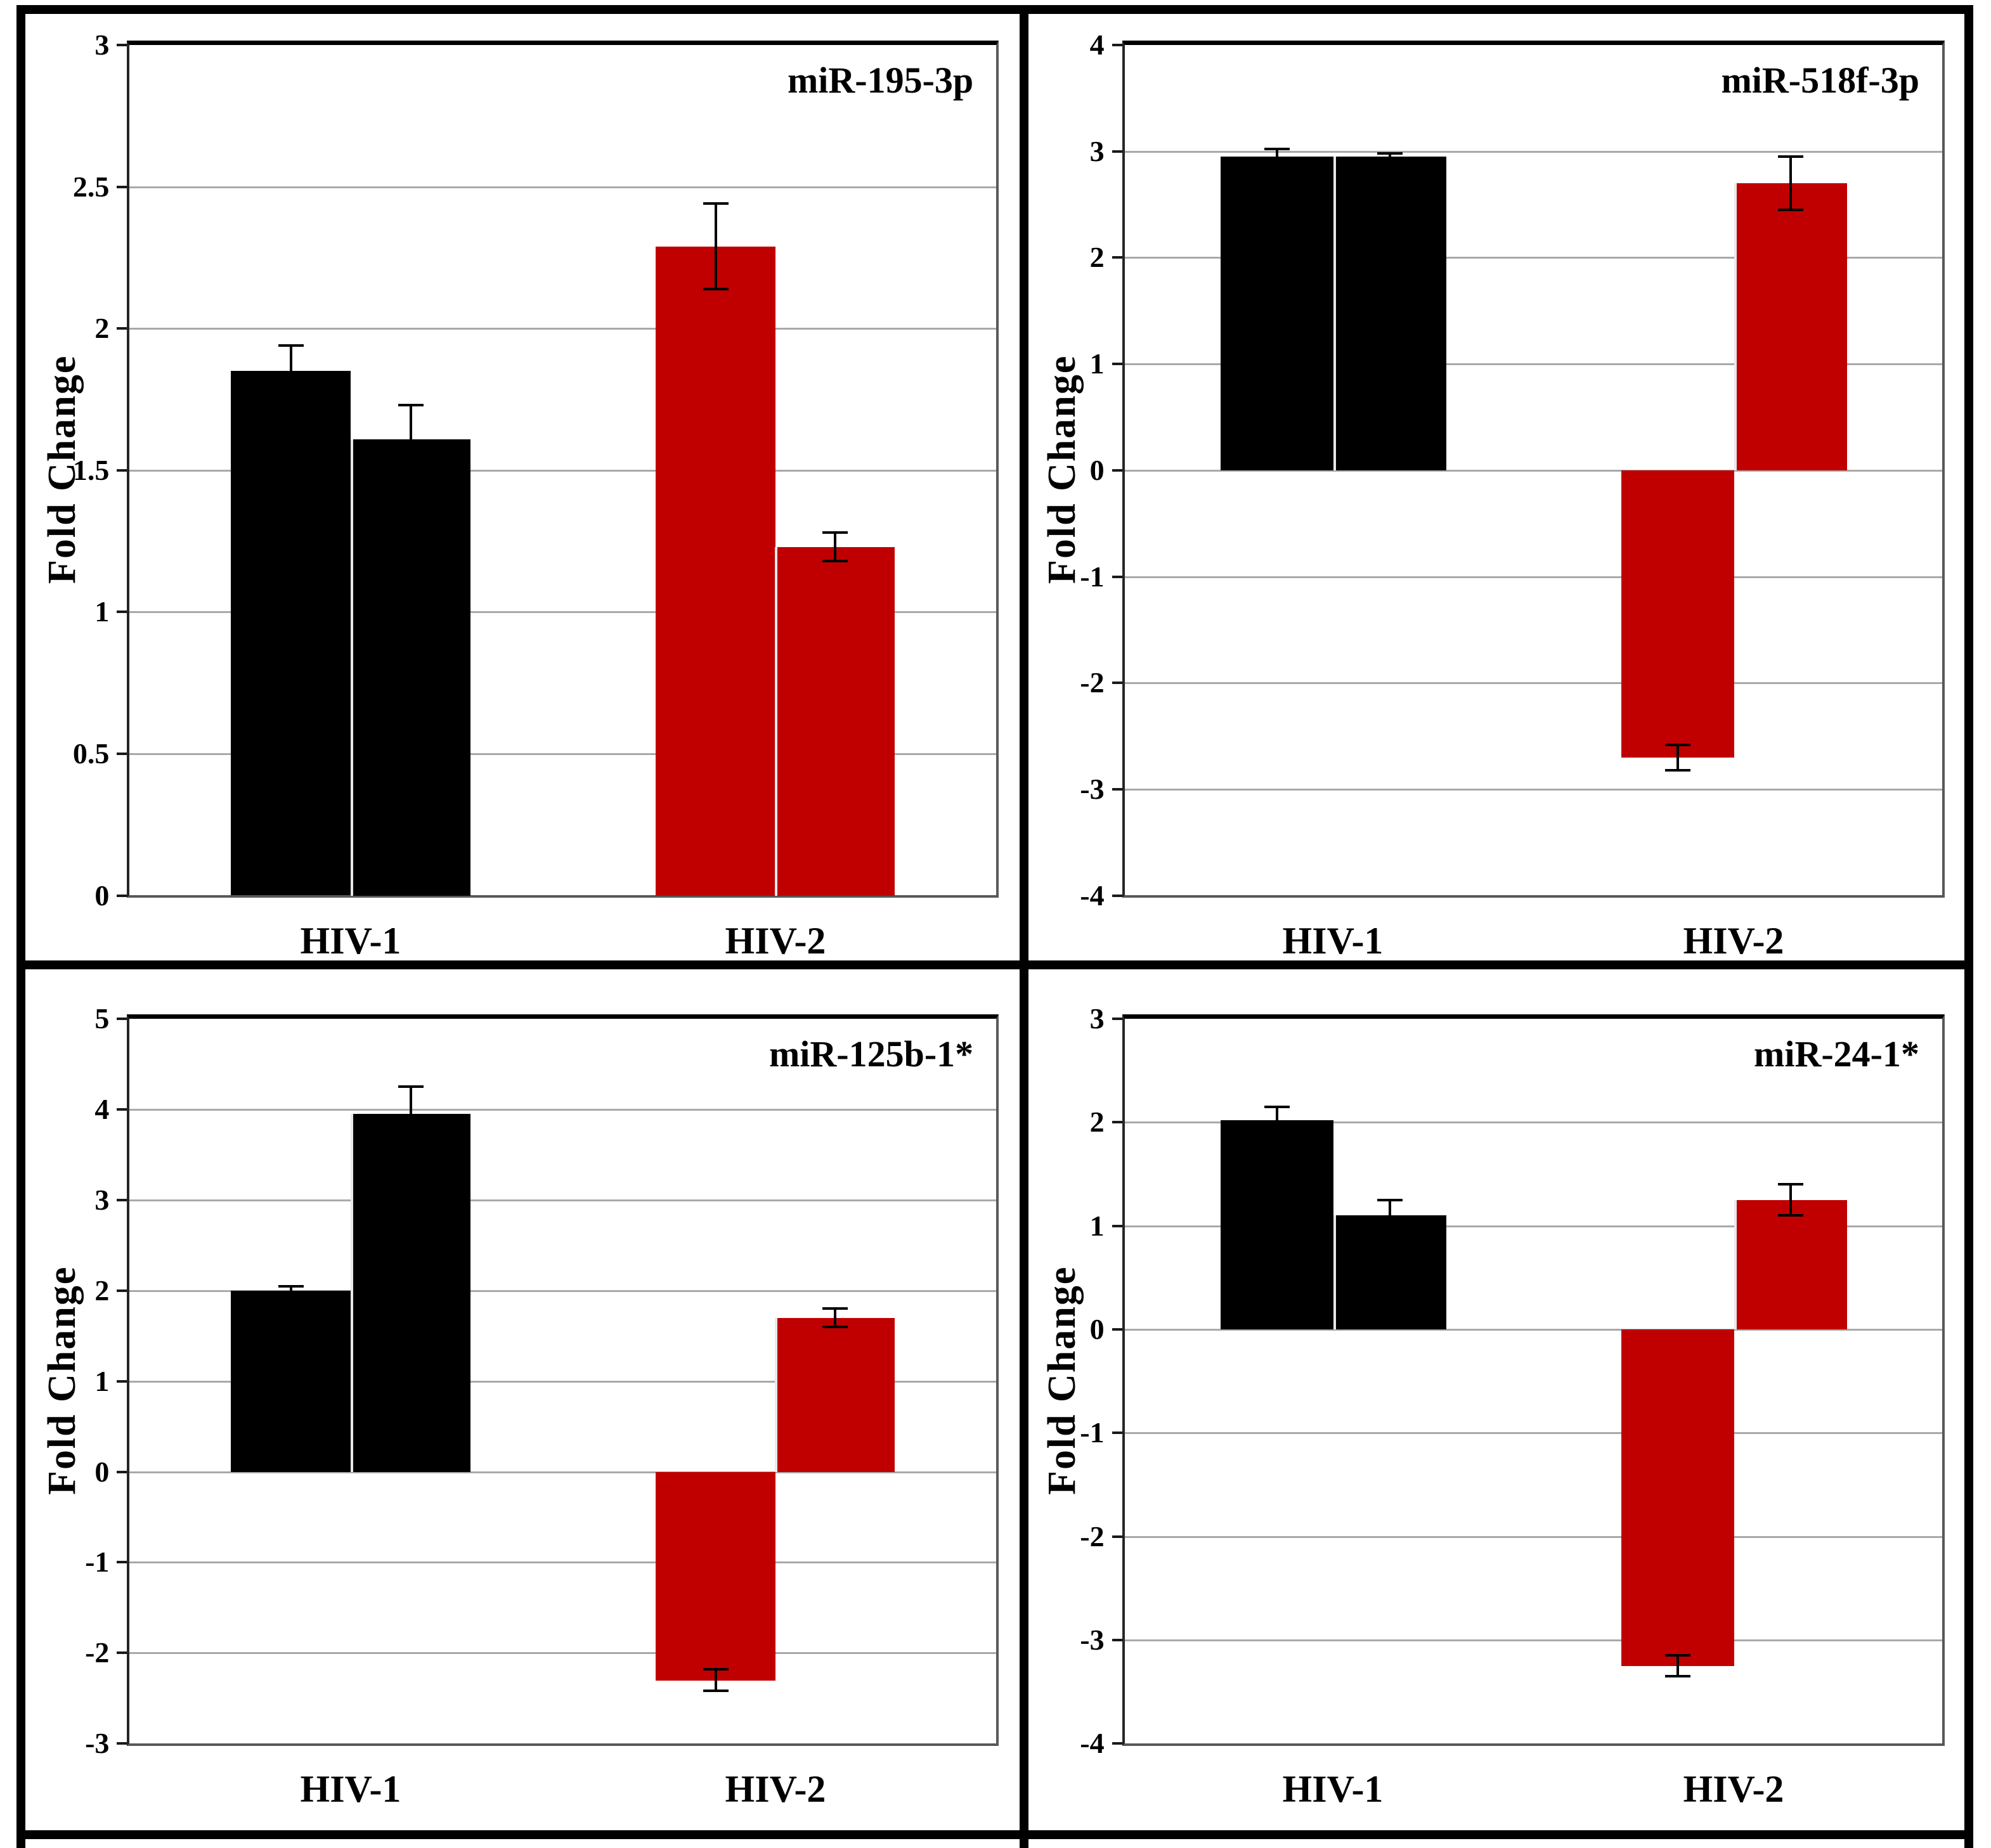 This screenshot has height=1848, width=1991. Describe the element at coordinates (91, 186) in the screenshot. I see `y-tick-label: 2.5` at that location.